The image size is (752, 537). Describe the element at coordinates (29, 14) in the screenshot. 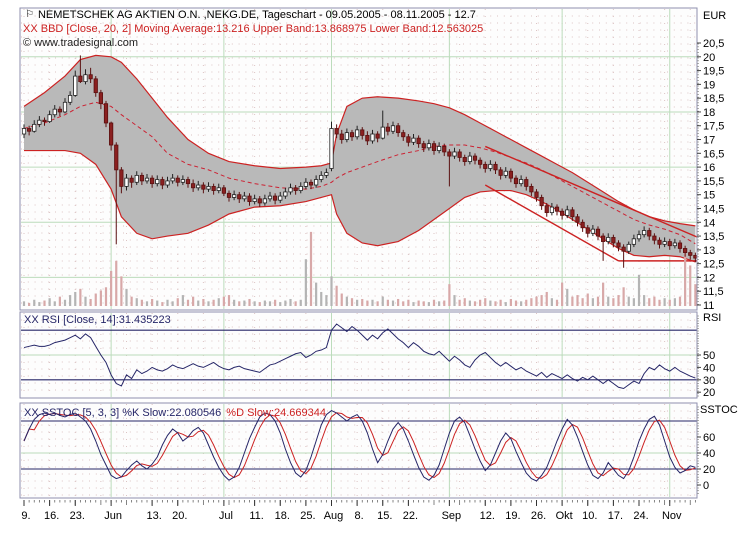

I see `chart-flag-icon: ⚐` at that location.